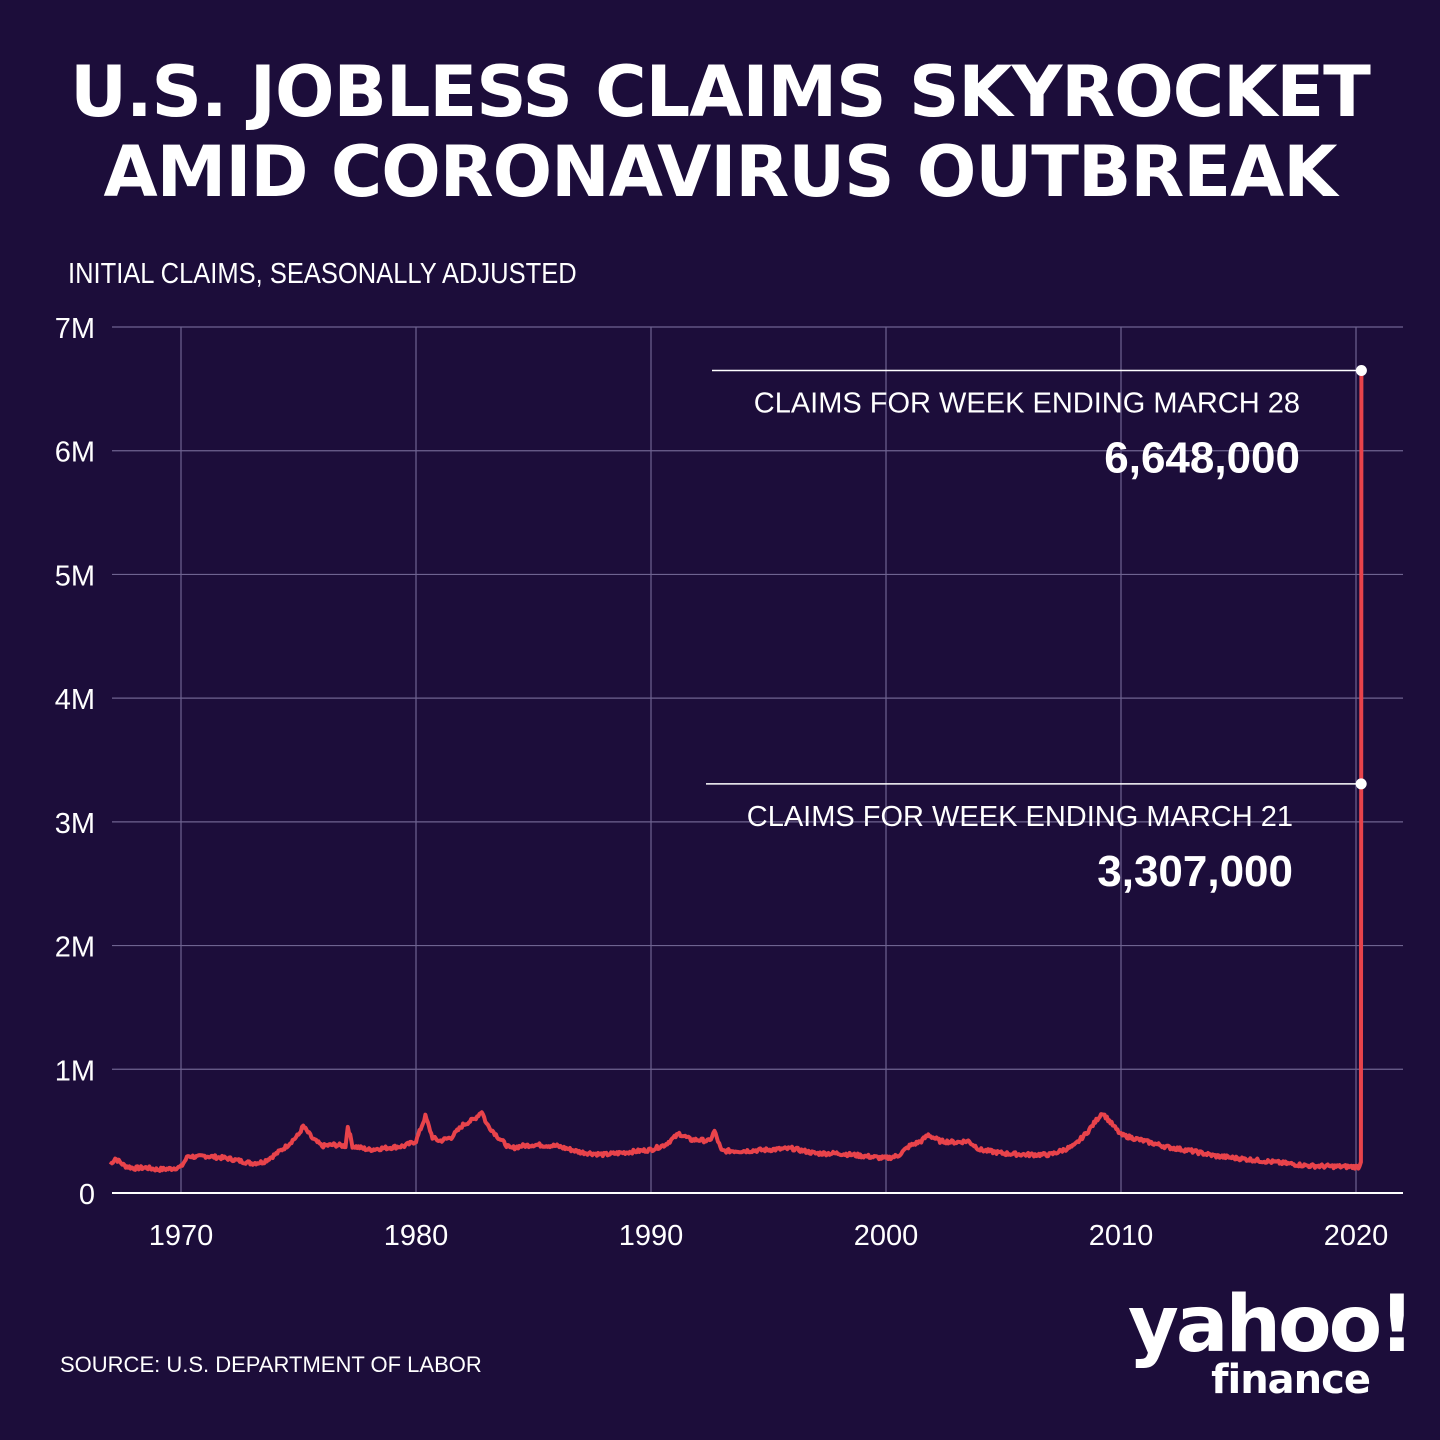 Image resolution: width=1440 pixels, height=1440 pixels. I want to click on annotation-label: CLAIMS FOR WEEK ENDING MARCH 21, so click(1020, 817).